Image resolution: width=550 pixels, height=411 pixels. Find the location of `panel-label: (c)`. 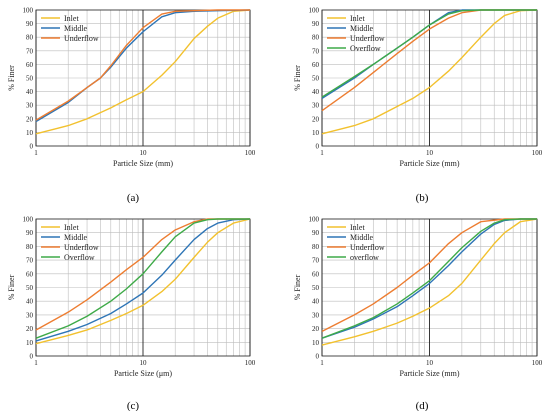

panel-label: (c) is located at coordinates (133, 405).